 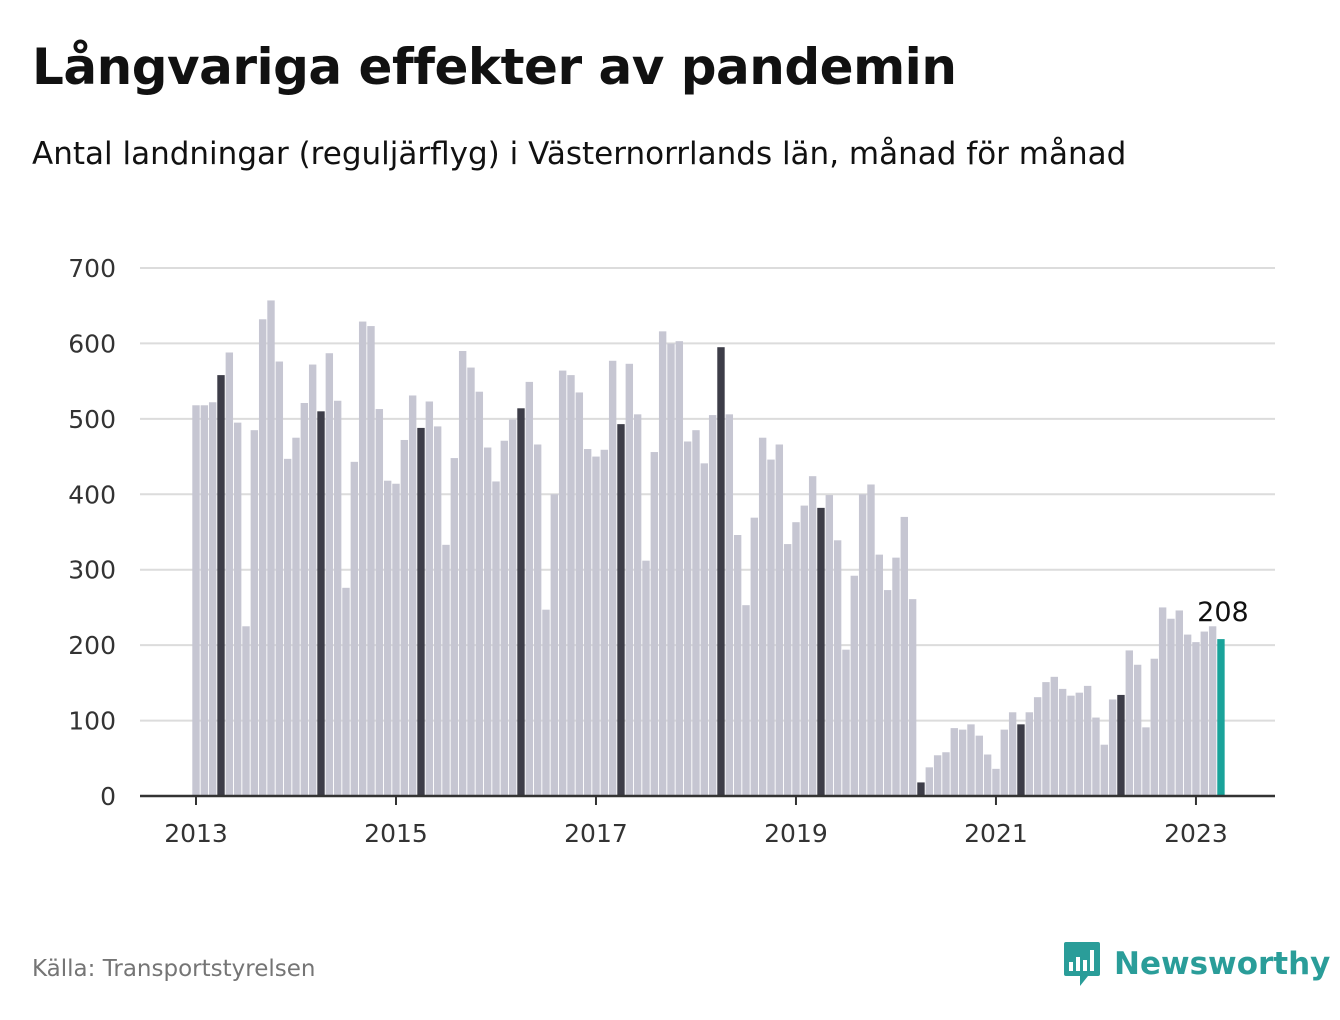 What do you see at coordinates (796, 833) in the screenshot?
I see `x-tick-label: 2019` at bounding box center [796, 833].